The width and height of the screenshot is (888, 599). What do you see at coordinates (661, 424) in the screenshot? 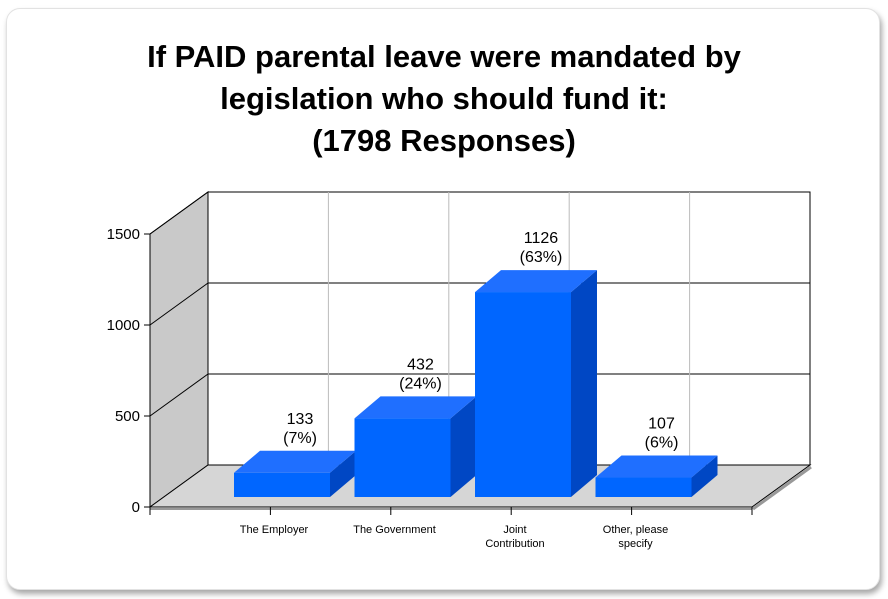
I see `data-label-value: 107` at bounding box center [661, 424].